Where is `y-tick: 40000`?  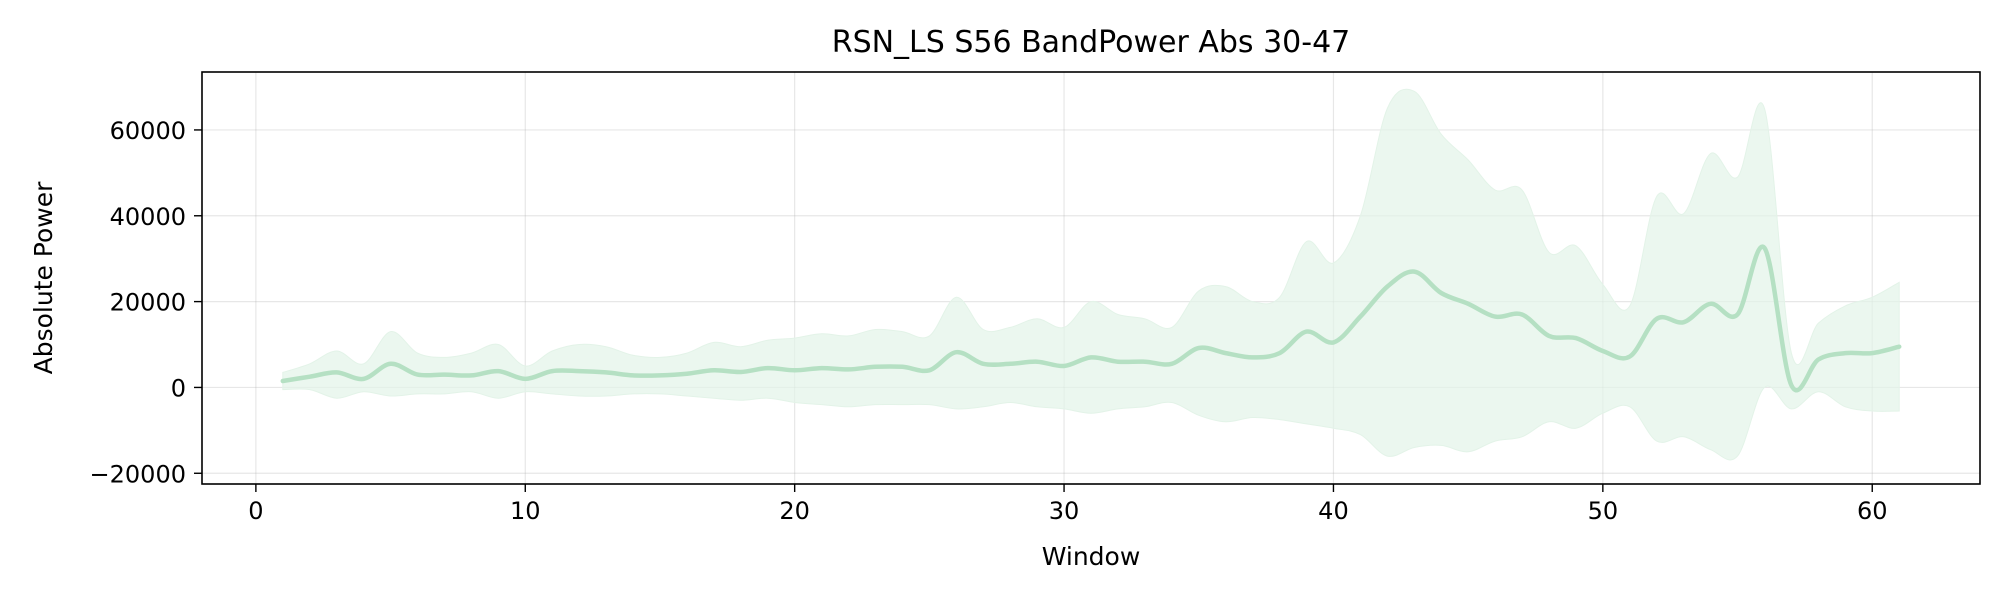 y-tick: 40000 is located at coordinates (156, 217).